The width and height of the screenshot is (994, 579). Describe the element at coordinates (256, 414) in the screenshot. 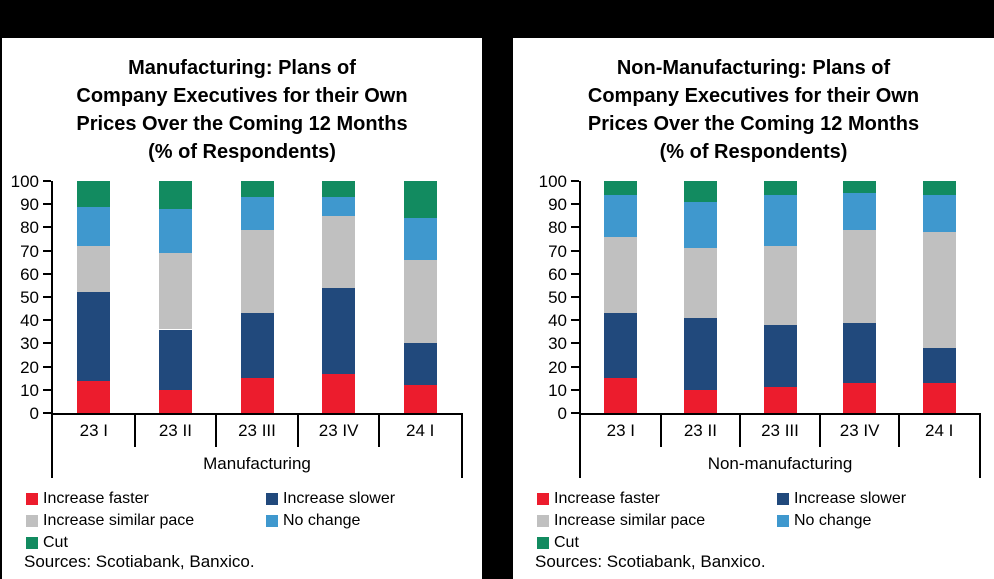

I see `x-axis-line` at that location.